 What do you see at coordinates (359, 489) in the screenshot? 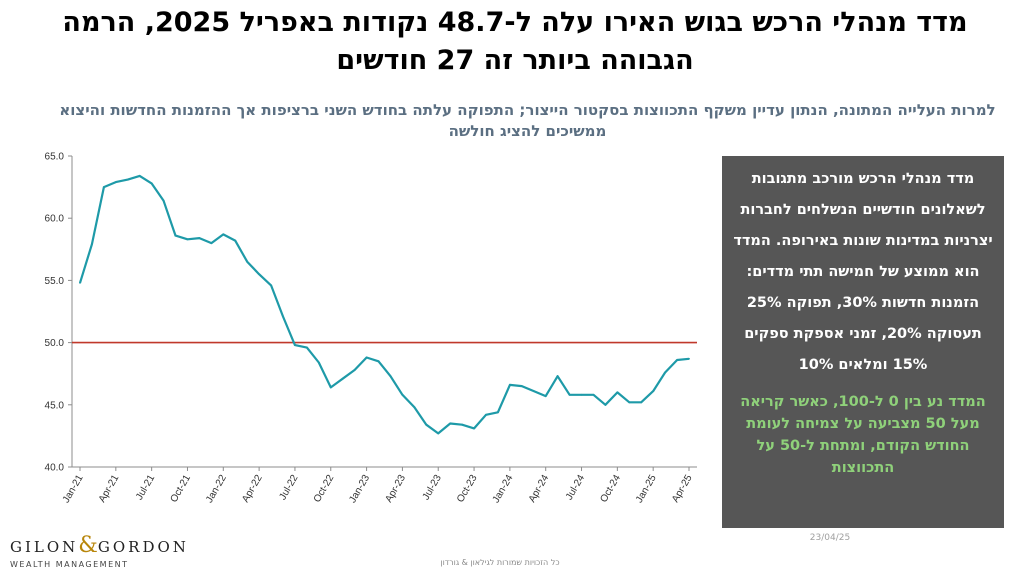
I see `x-tick-label: Jan-23` at bounding box center [359, 489].